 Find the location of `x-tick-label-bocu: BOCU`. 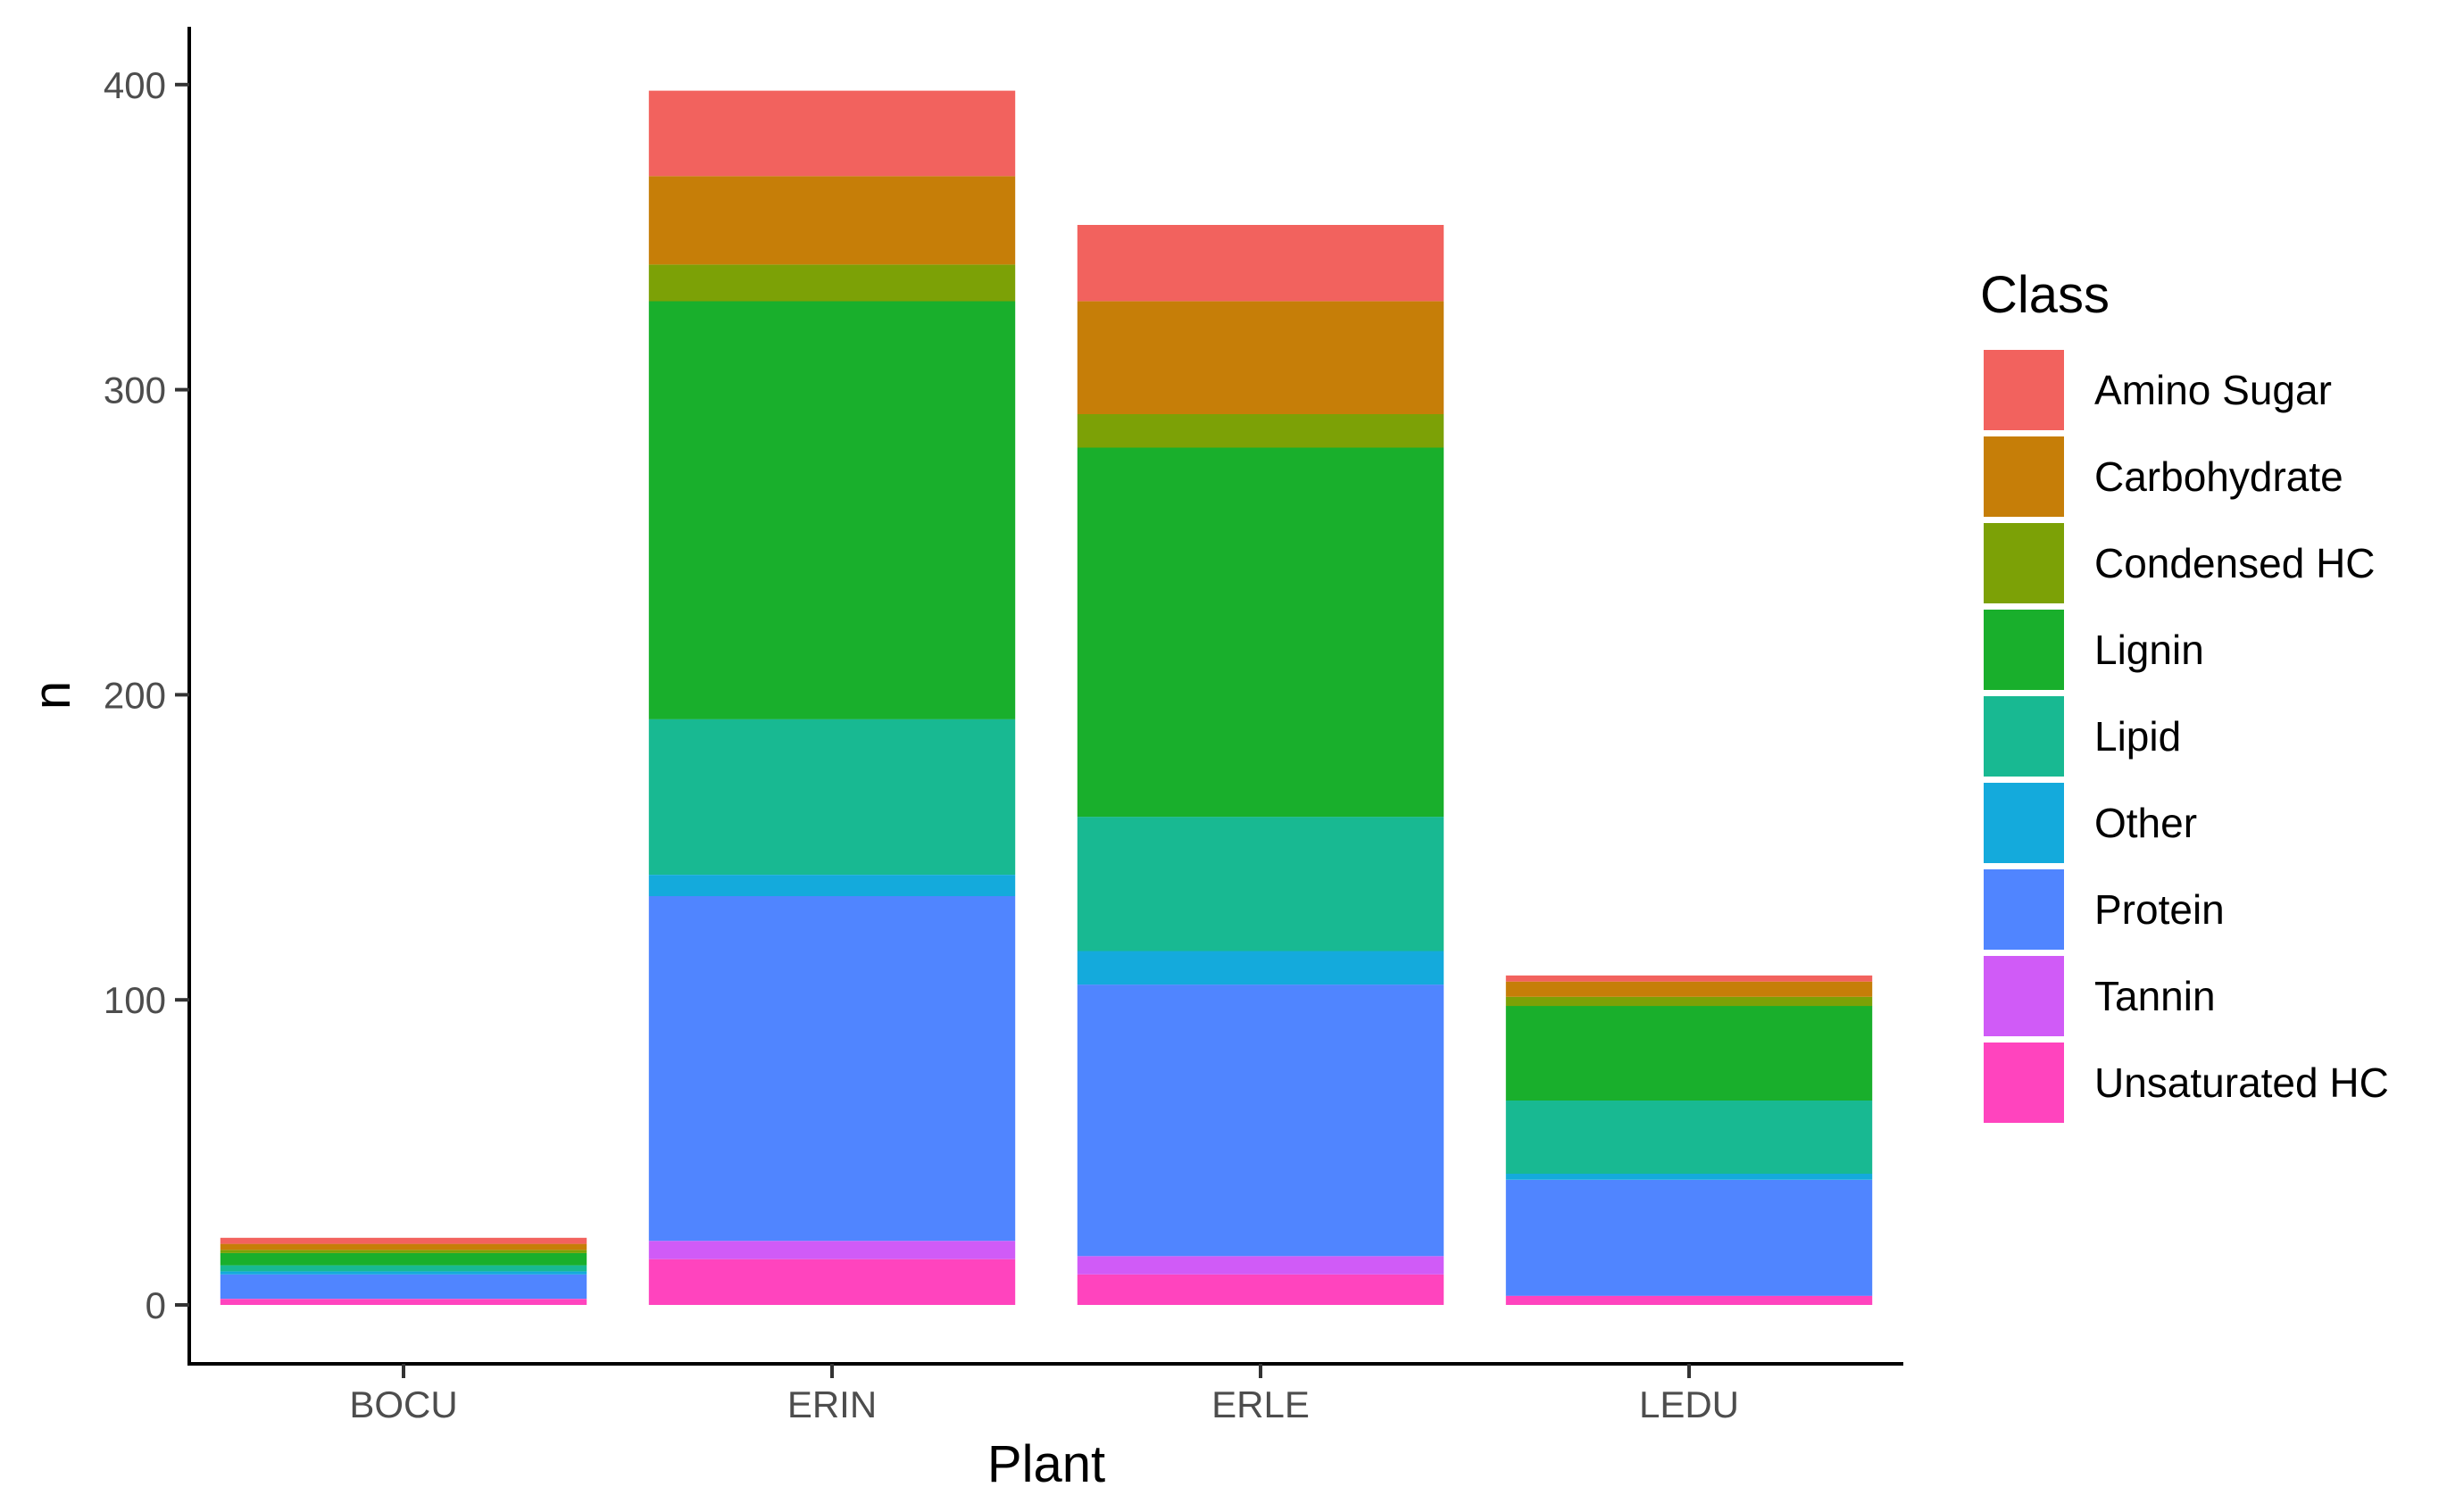

x-tick-label-bocu: BOCU is located at coordinates (403, 1404).